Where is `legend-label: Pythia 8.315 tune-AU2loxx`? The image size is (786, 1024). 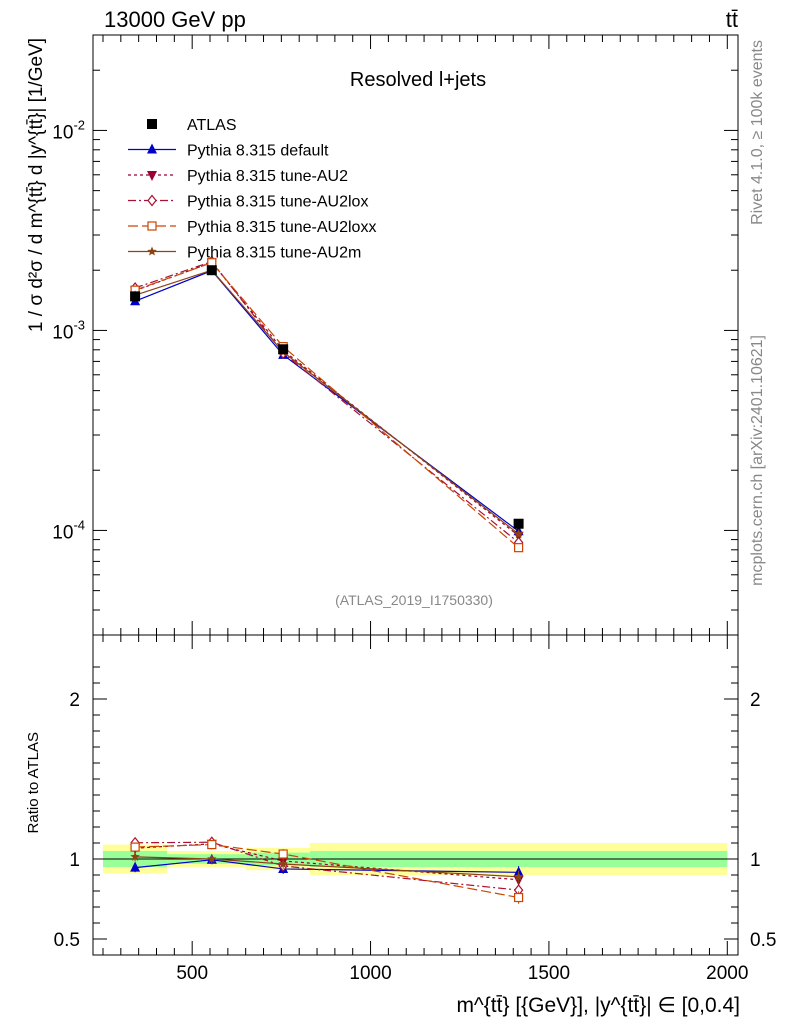
legend-label: Pythia 8.315 tune-AU2loxx is located at coordinates (281, 227).